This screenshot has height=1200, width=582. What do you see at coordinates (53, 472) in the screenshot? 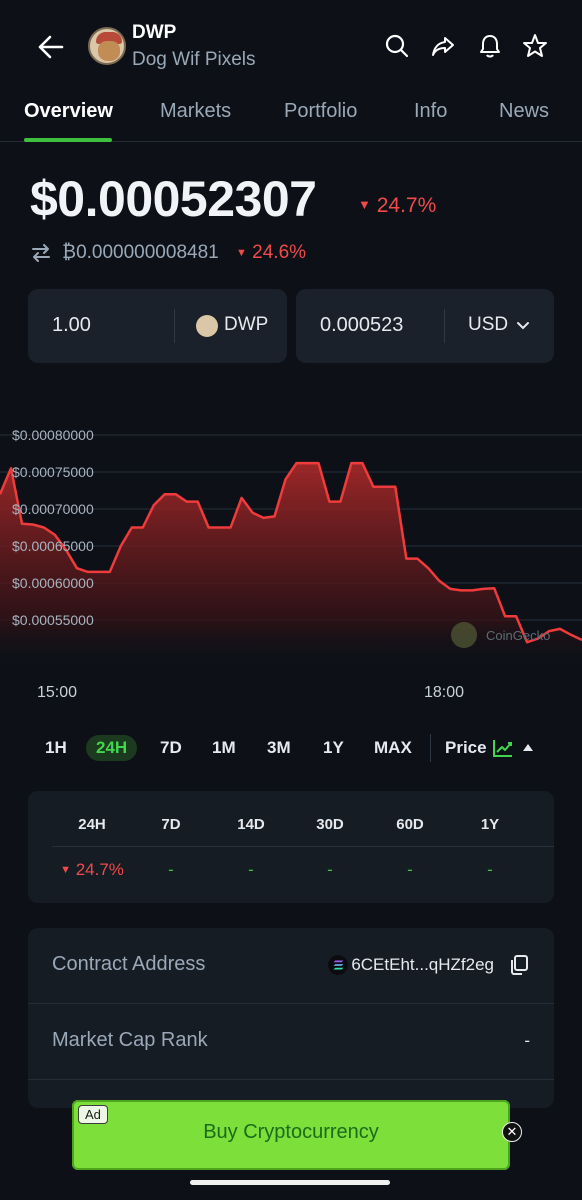
I see `y-axis-label: $0.00075000` at bounding box center [53, 472].